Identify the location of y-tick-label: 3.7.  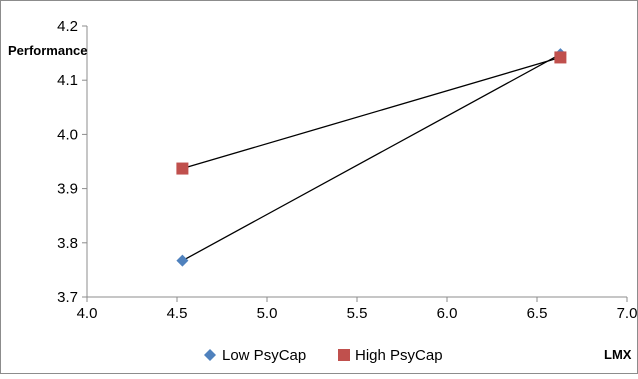
(67, 297).